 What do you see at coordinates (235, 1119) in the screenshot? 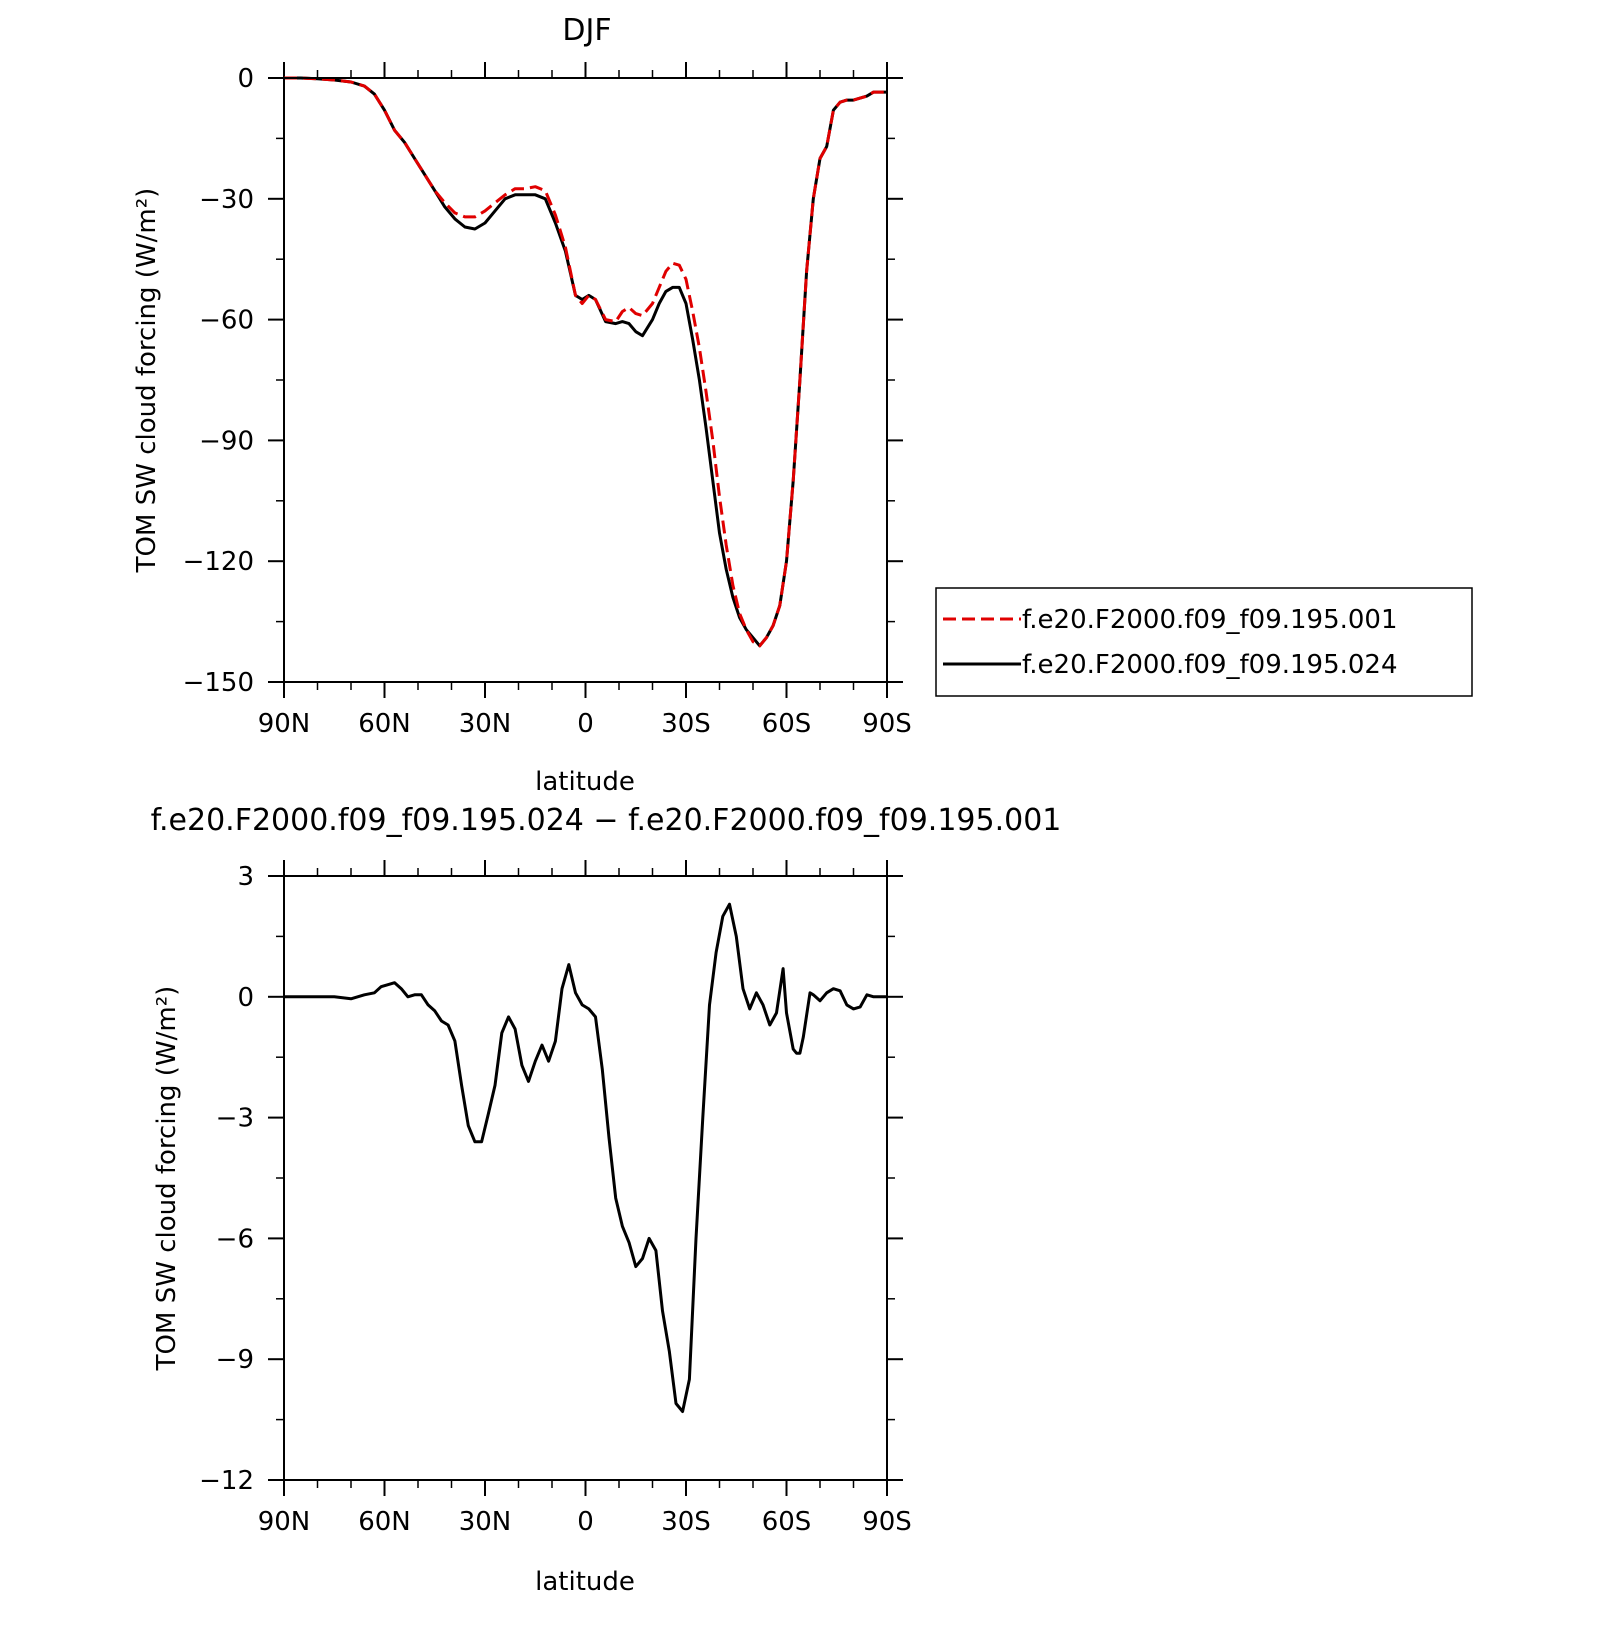
I see `y-tick-label: −3` at bounding box center [235, 1119].